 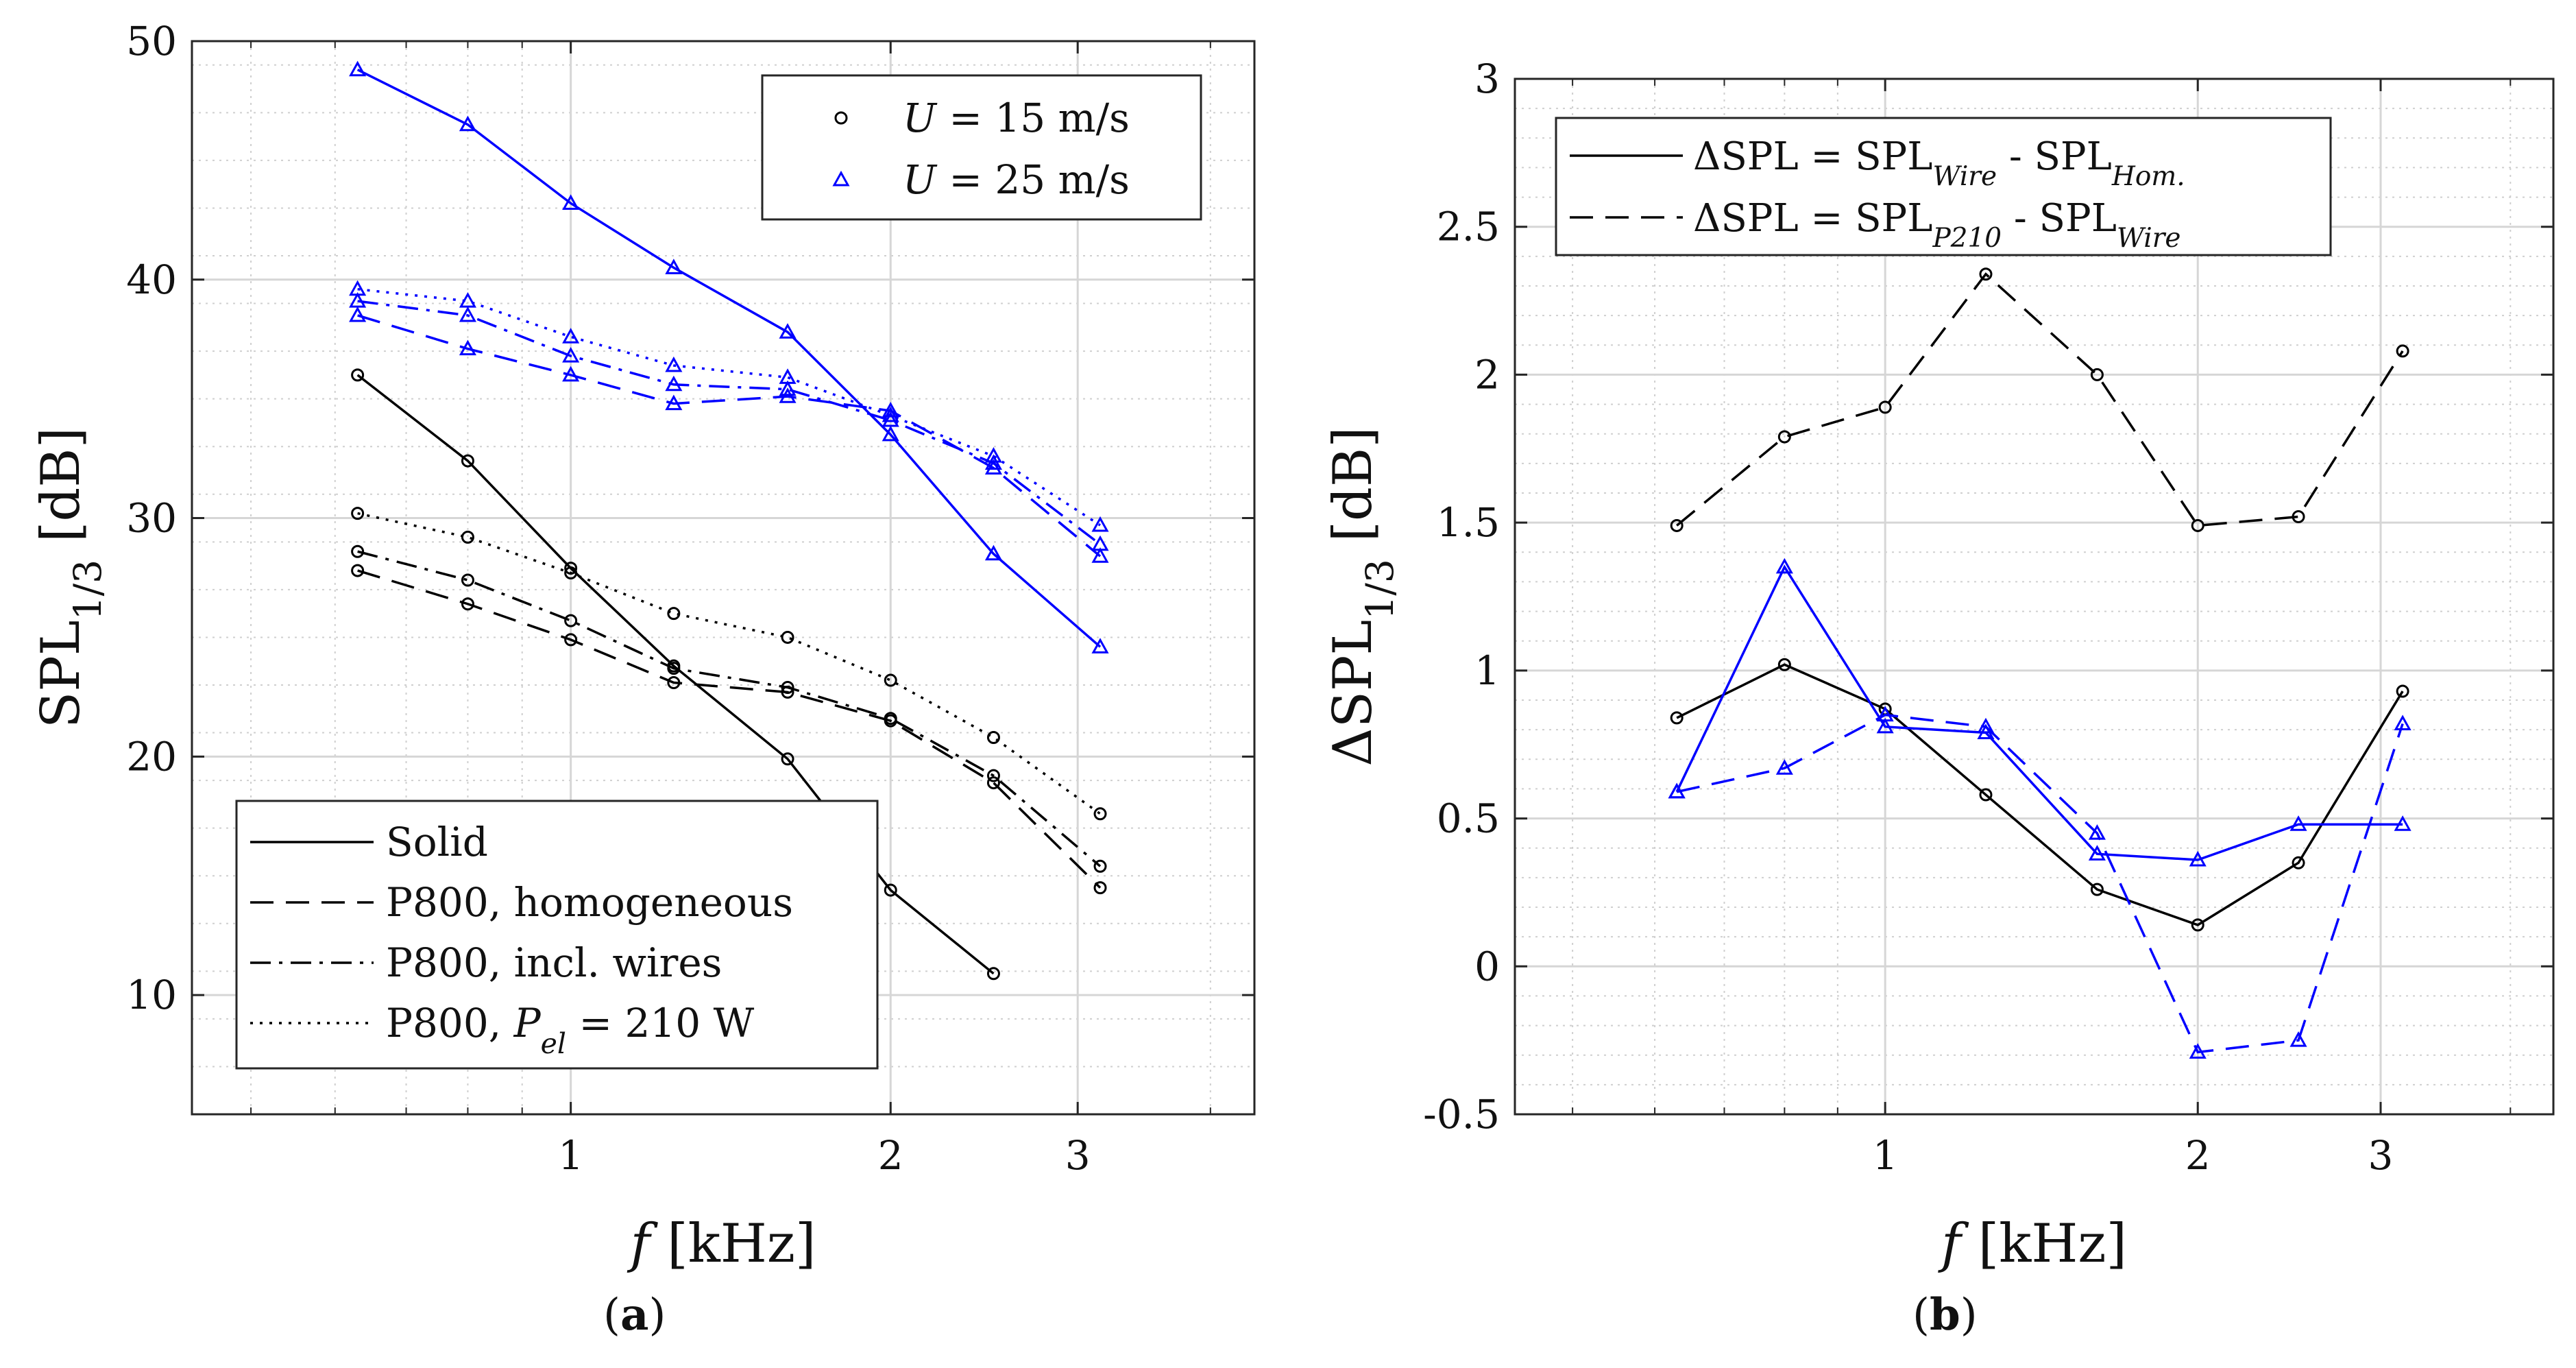 What do you see at coordinates (2039, 795) in the screenshot?
I see `series-wire-hom-u15` at bounding box center [2039, 795].